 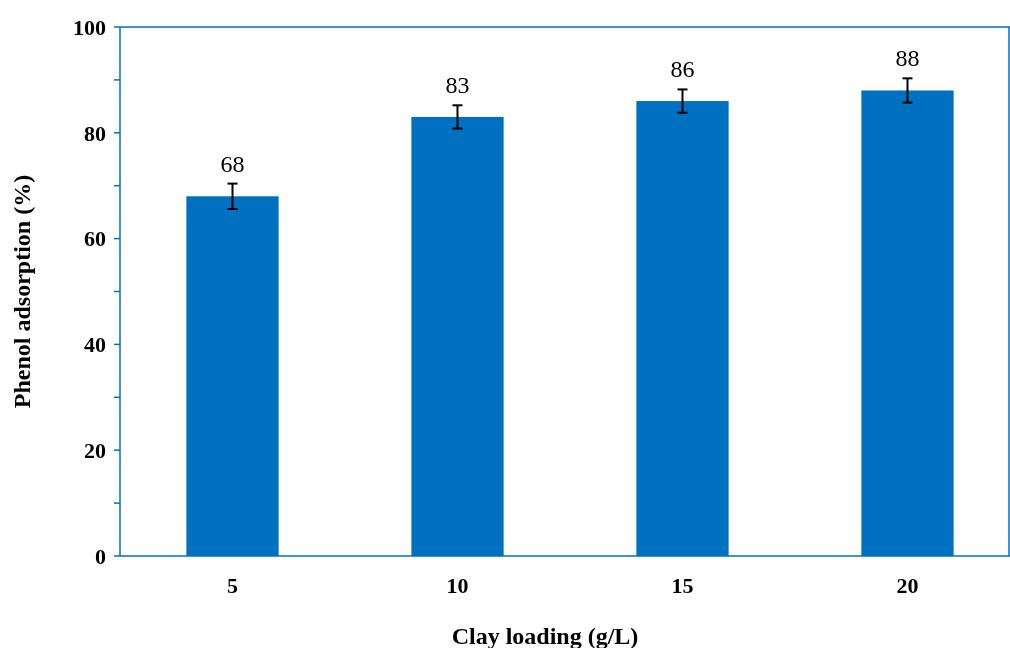 What do you see at coordinates (457, 585) in the screenshot?
I see `x-tick-label: 10` at bounding box center [457, 585].